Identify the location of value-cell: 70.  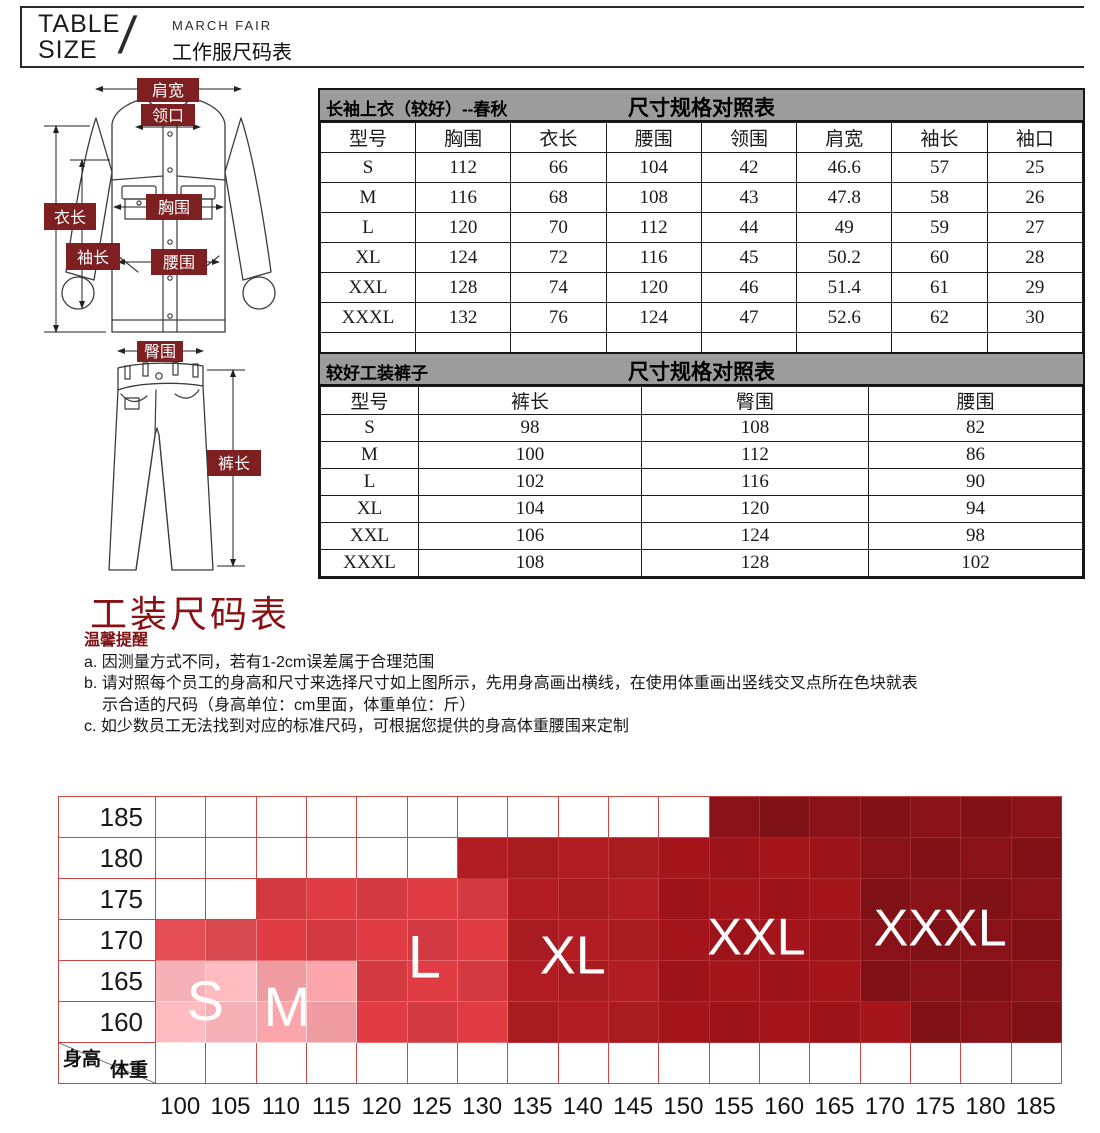
(558, 227).